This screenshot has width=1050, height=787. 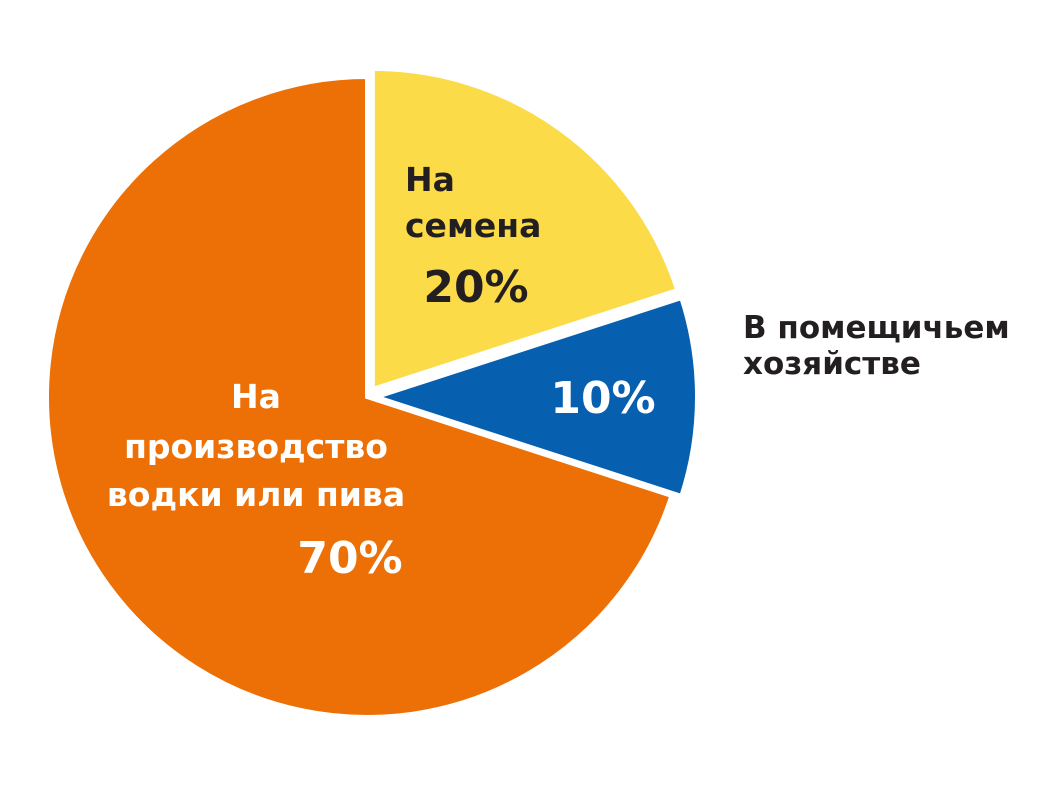 What do you see at coordinates (602, 398) in the screenshot?
I see `slice-value-label-estate: 10%` at bounding box center [602, 398].